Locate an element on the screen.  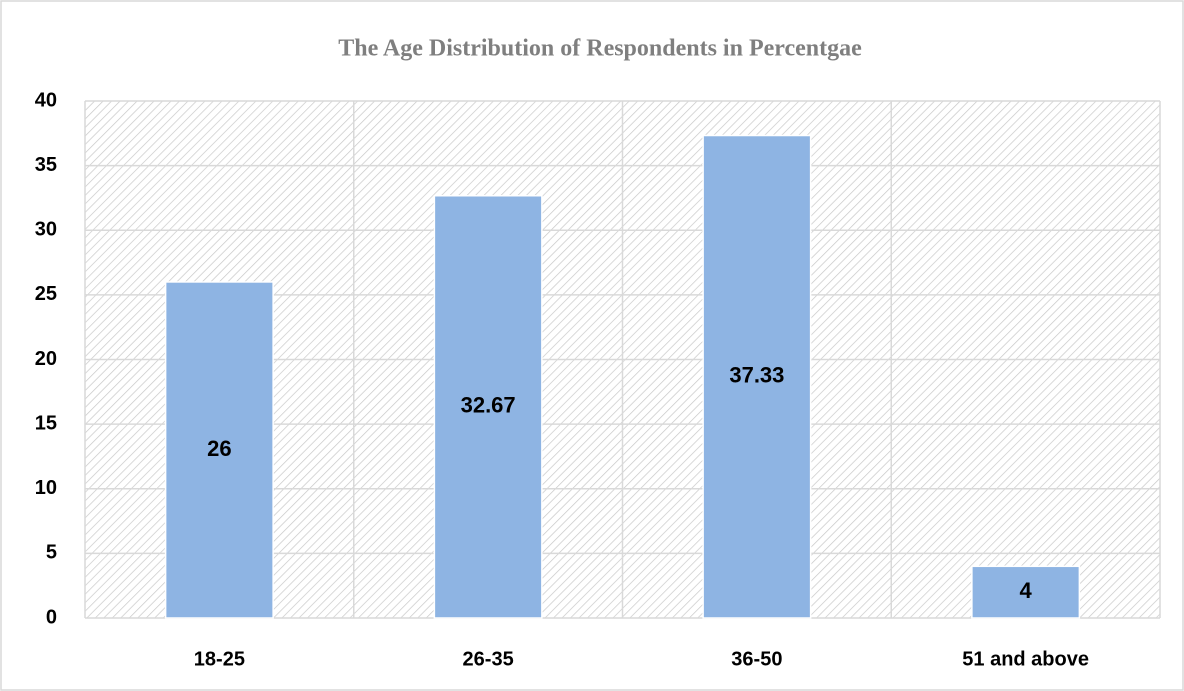
y-tick-label: 25 is located at coordinates (46, 294).